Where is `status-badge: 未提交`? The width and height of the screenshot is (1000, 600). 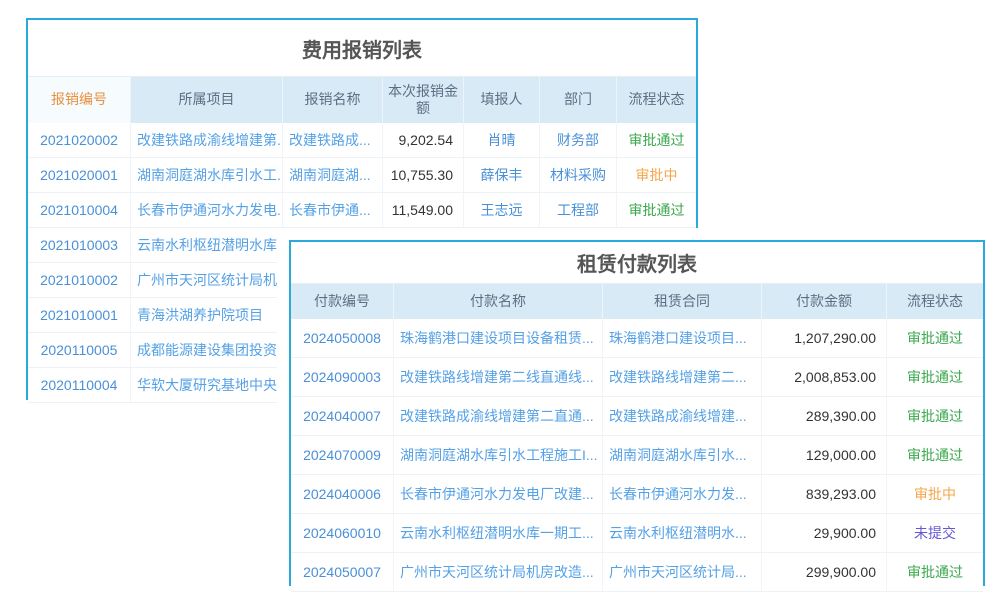 status-badge: 未提交 is located at coordinates (935, 533).